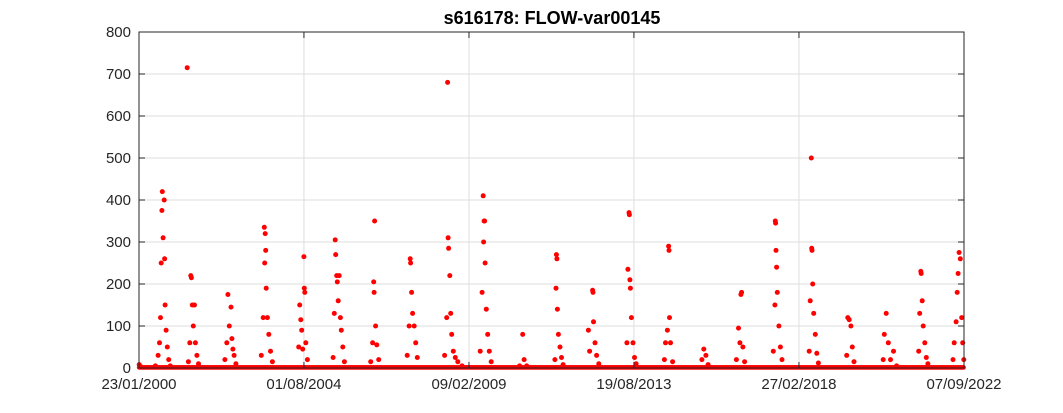 This screenshot has height=413, width=1063. Describe the element at coordinates (118, 284) in the screenshot. I see `y-tick-label: 200` at that location.